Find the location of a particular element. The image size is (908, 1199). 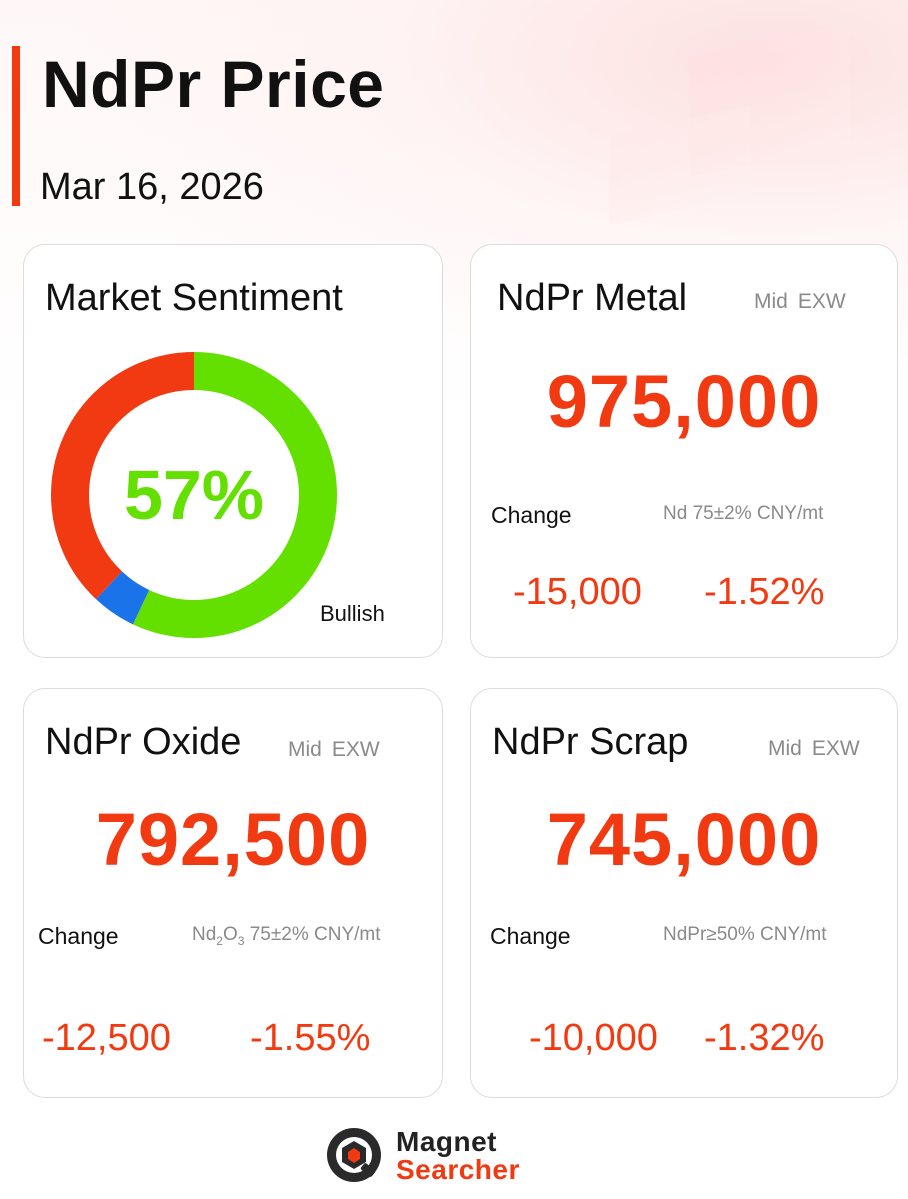

change-percent: -1.32% is located at coordinates (764, 1038).